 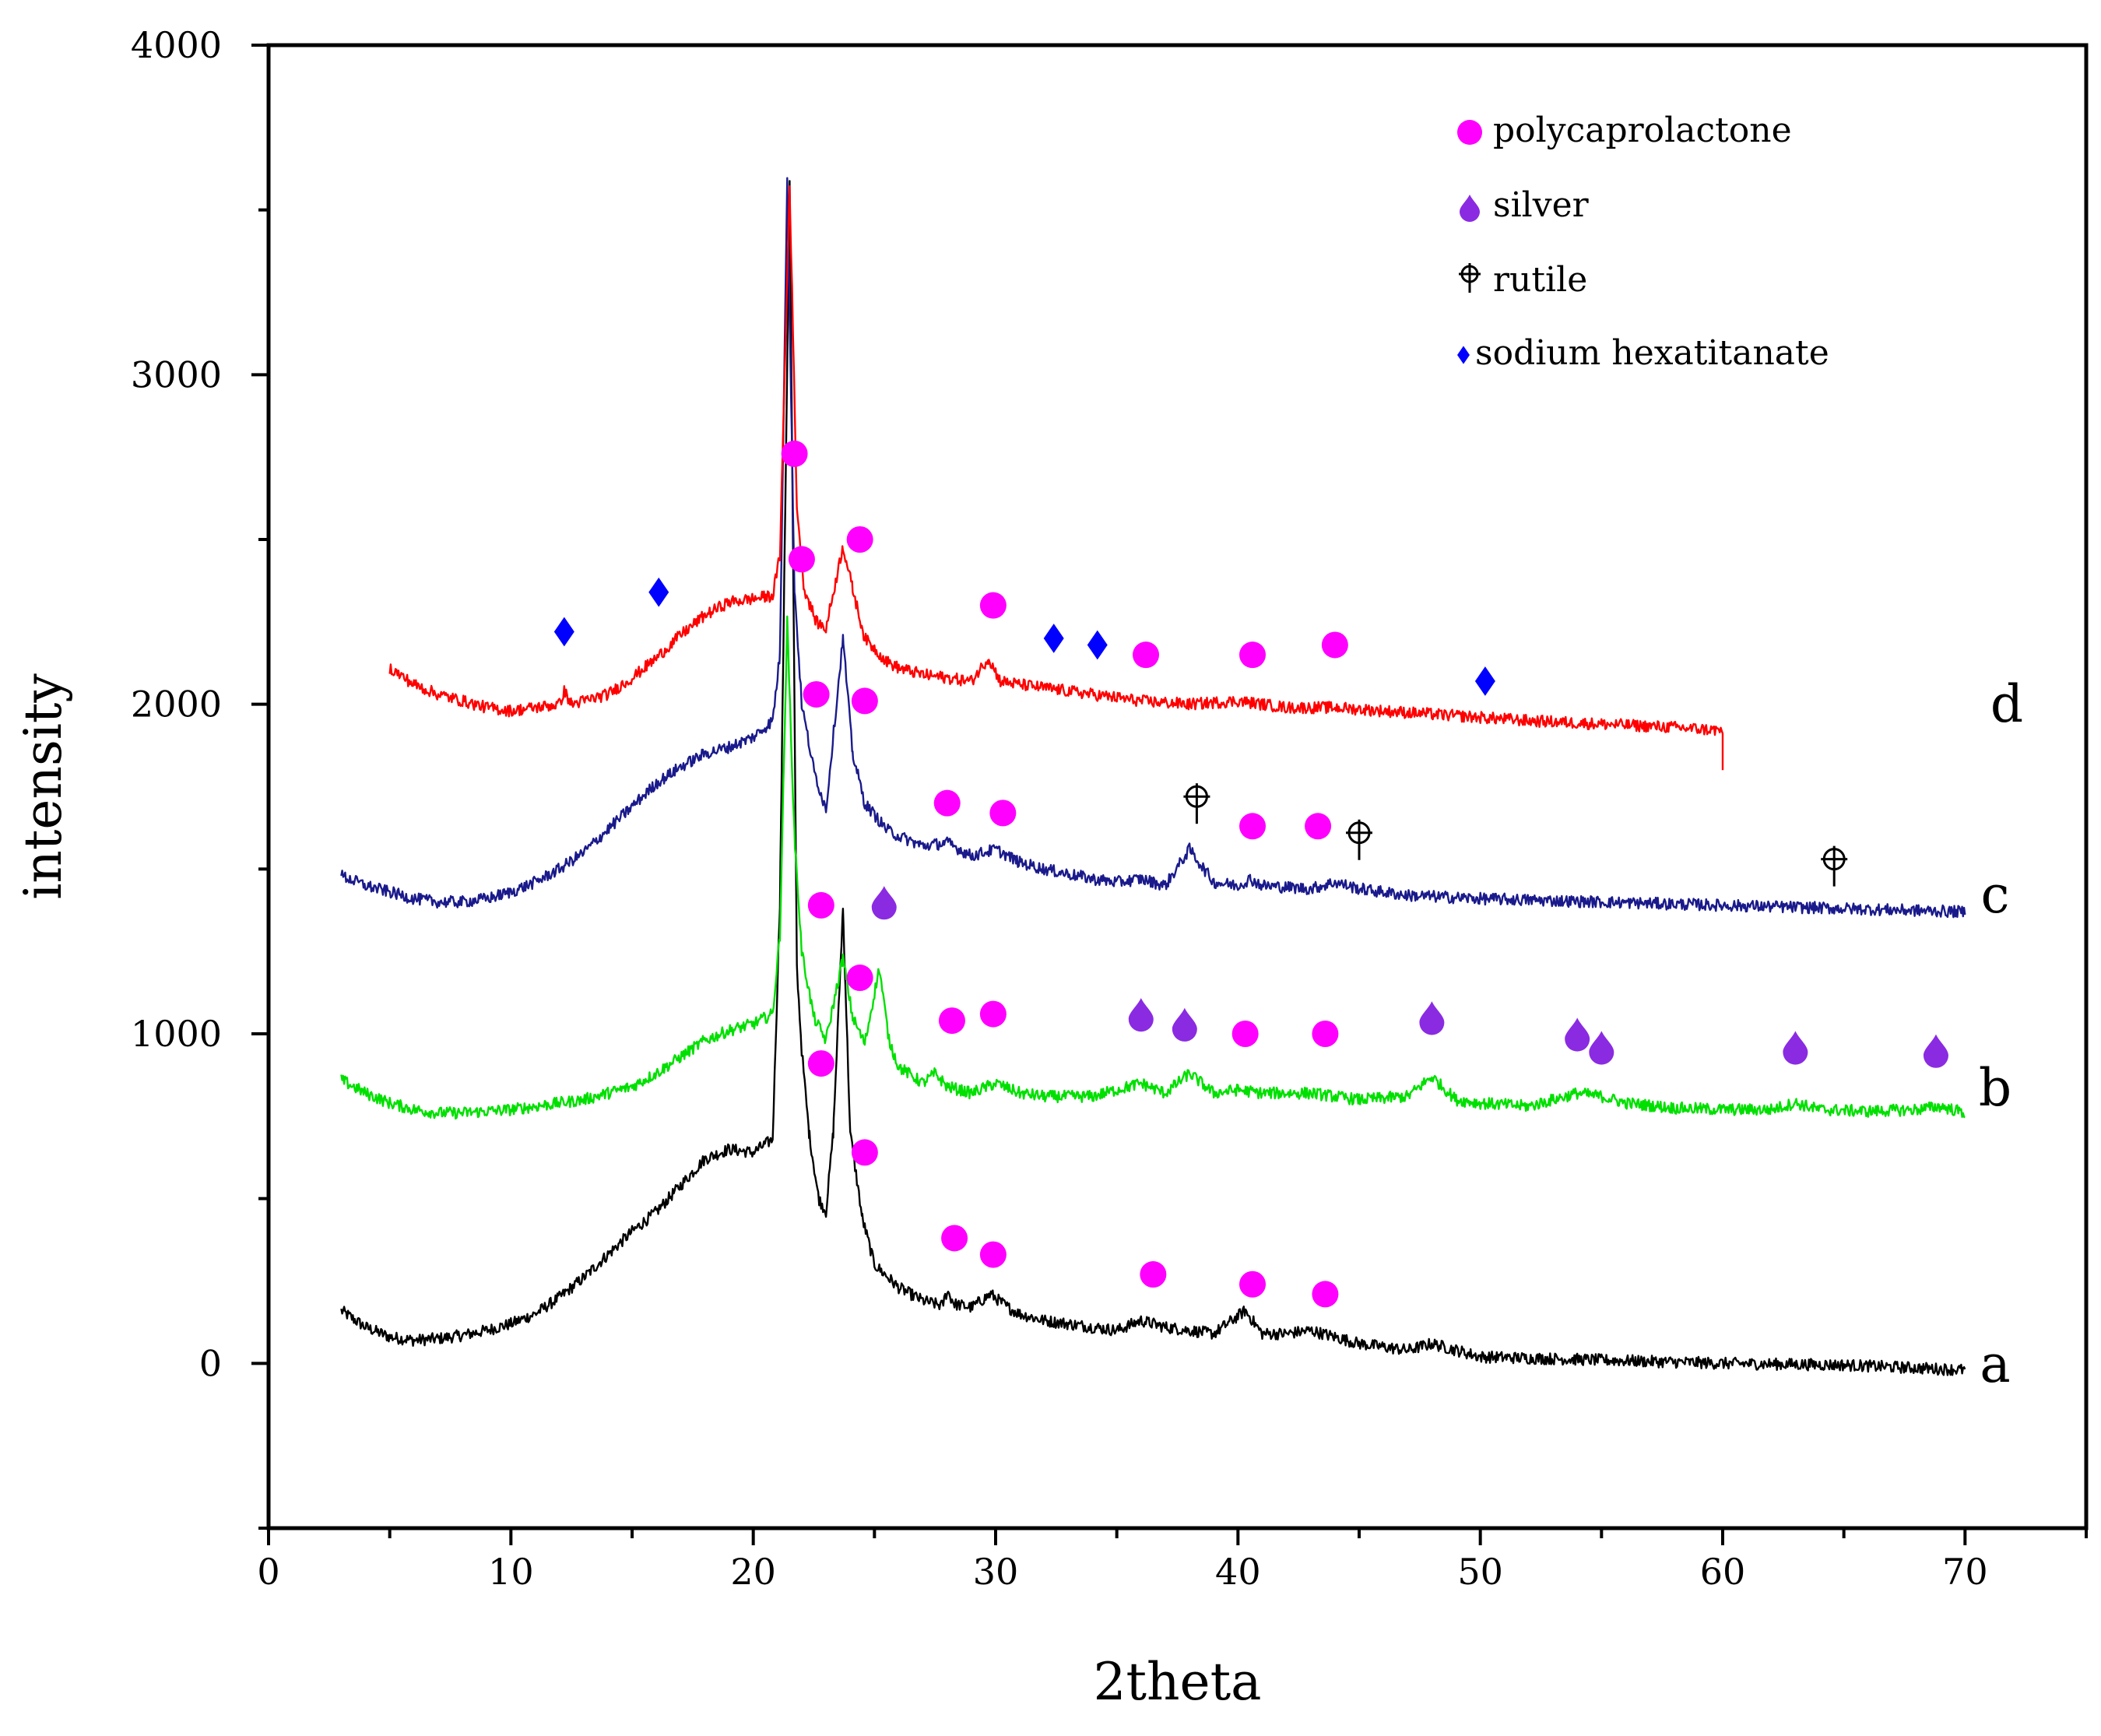 What do you see at coordinates (176, 45) in the screenshot?
I see `y-tick-label: 4000` at bounding box center [176, 45].